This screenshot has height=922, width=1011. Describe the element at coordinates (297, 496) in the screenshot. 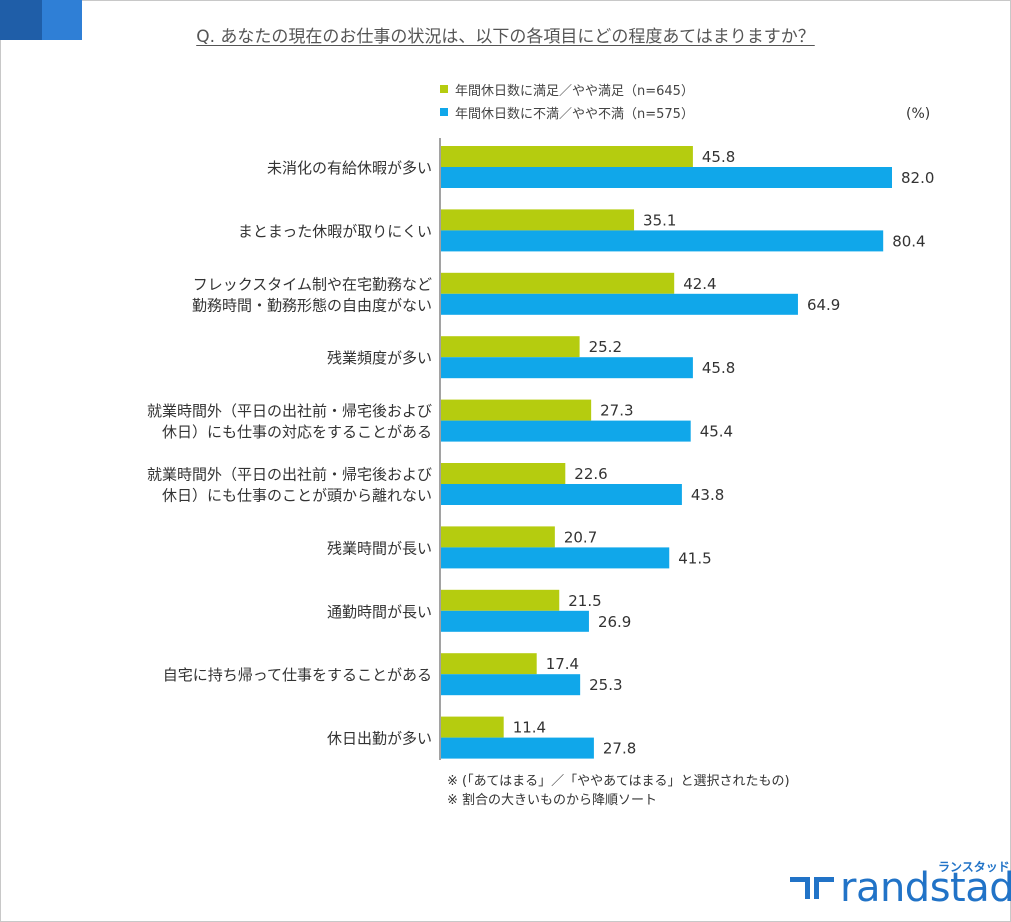

I see `category-label: 休日）にも仕事のことが頭から離れない` at that location.